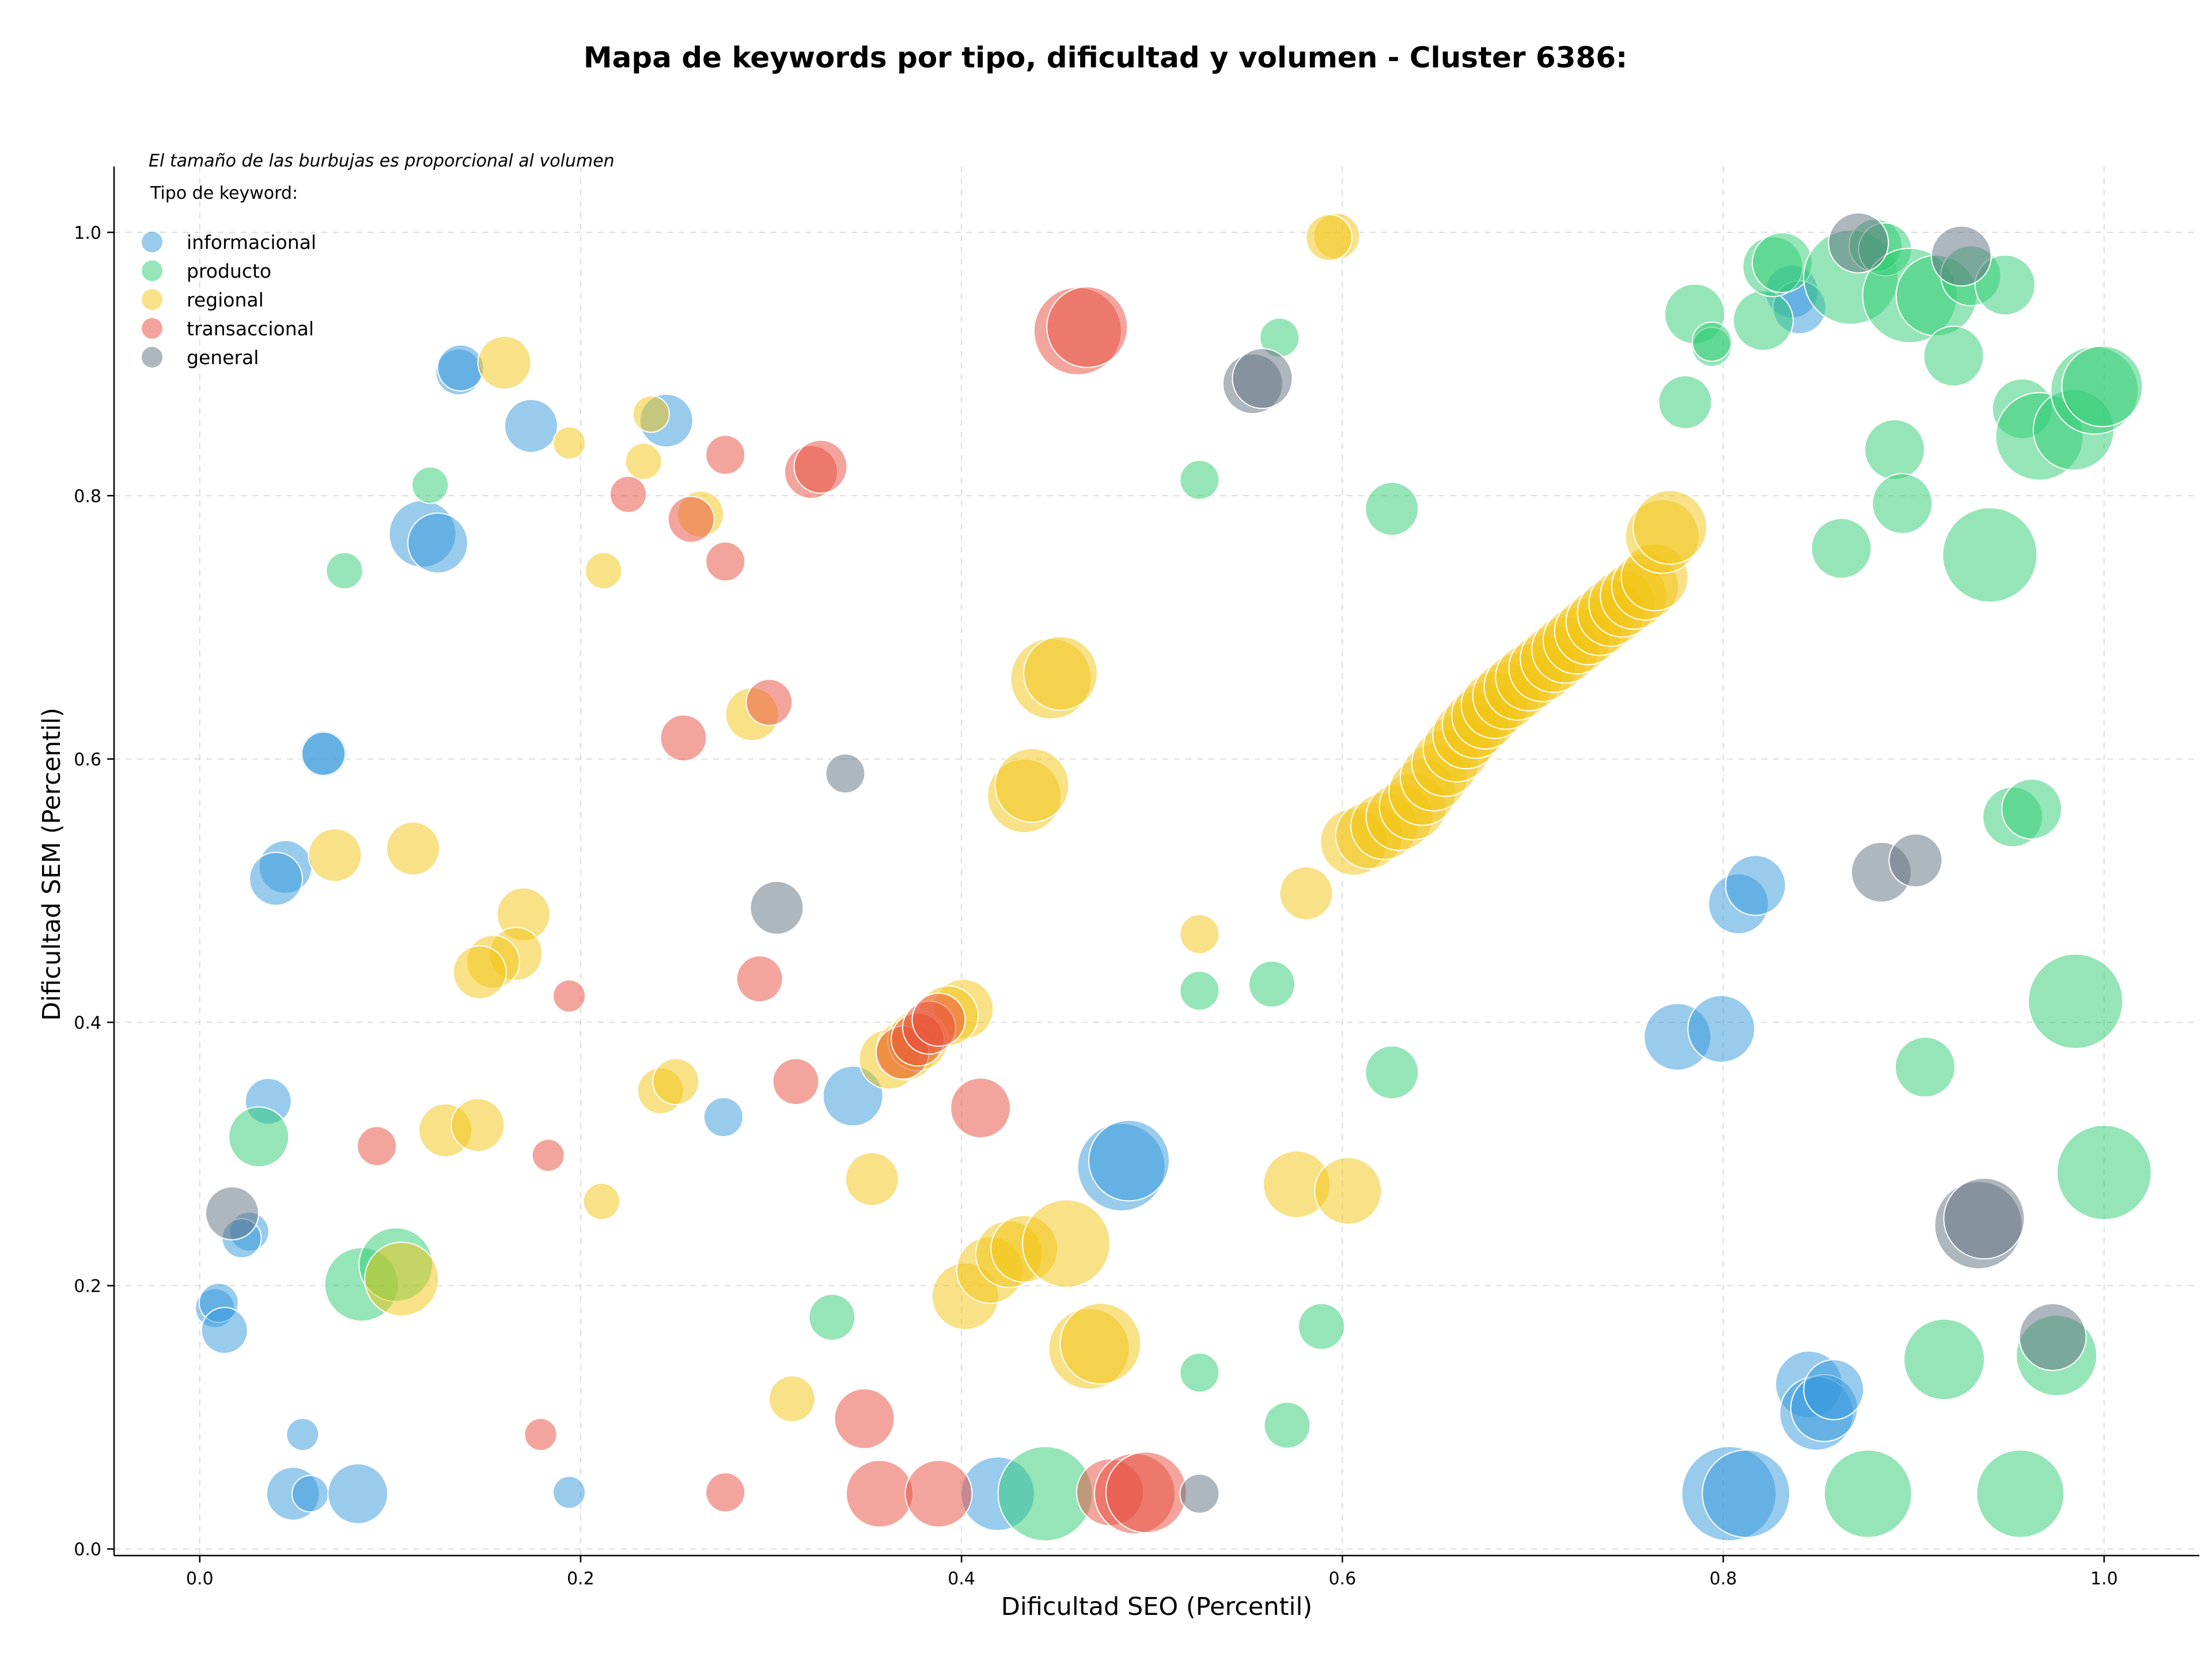 The image size is (2212, 1661). I want to click on legend-label-producto: producto, so click(229, 271).